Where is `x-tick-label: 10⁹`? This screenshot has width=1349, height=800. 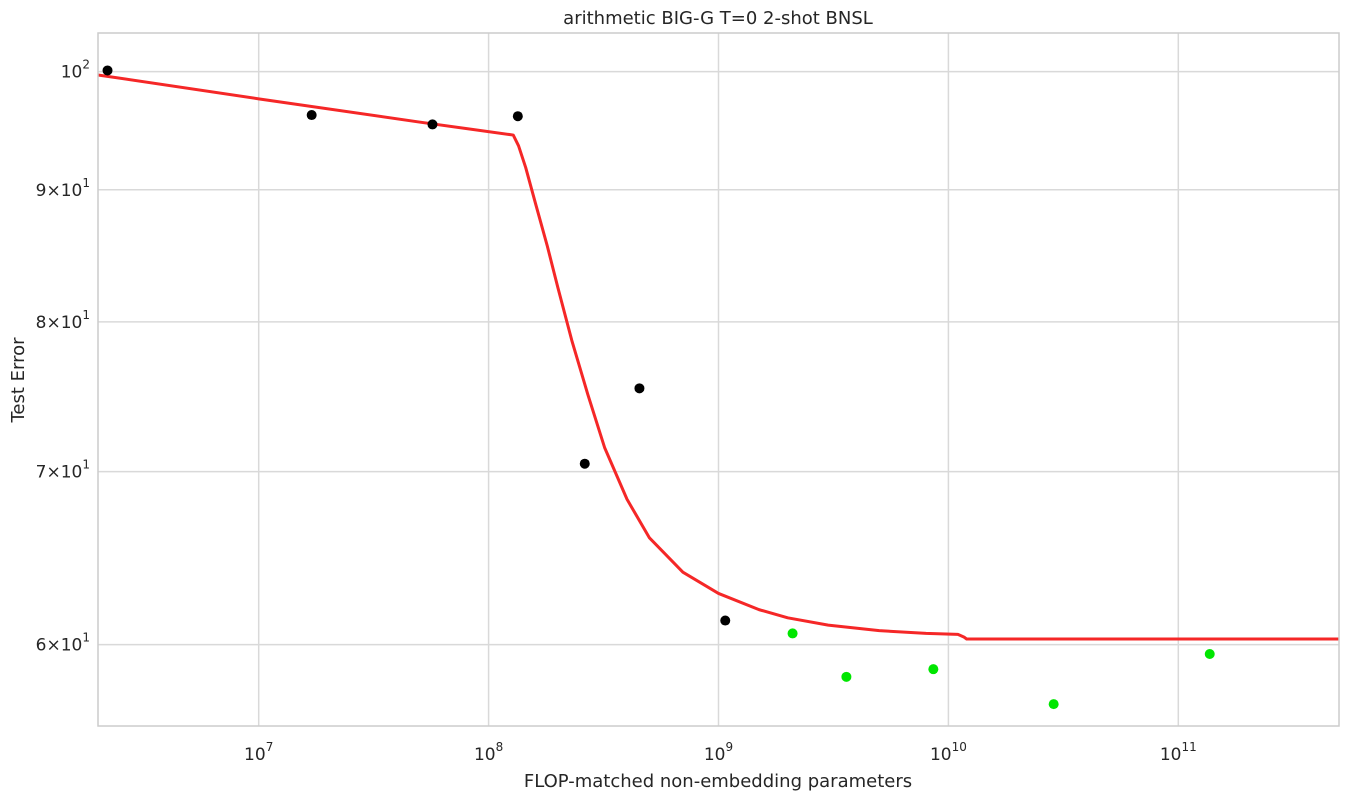 x-tick-label: 10⁹ is located at coordinates (718, 752).